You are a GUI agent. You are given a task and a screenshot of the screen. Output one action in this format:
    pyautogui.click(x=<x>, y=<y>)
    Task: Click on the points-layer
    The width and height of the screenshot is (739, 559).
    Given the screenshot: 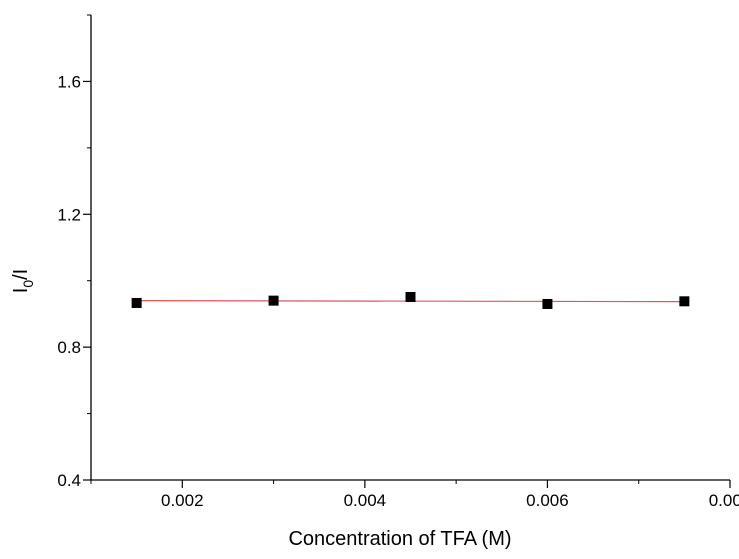 What is the action you would take?
    pyautogui.click(x=410, y=300)
    